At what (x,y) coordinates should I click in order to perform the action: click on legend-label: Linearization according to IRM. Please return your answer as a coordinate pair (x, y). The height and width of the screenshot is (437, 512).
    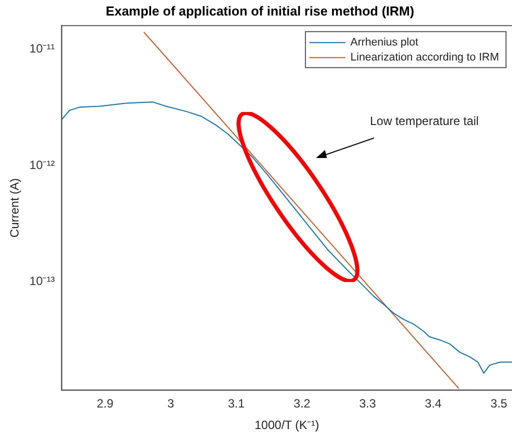
    Looking at the image, I should click on (425, 58).